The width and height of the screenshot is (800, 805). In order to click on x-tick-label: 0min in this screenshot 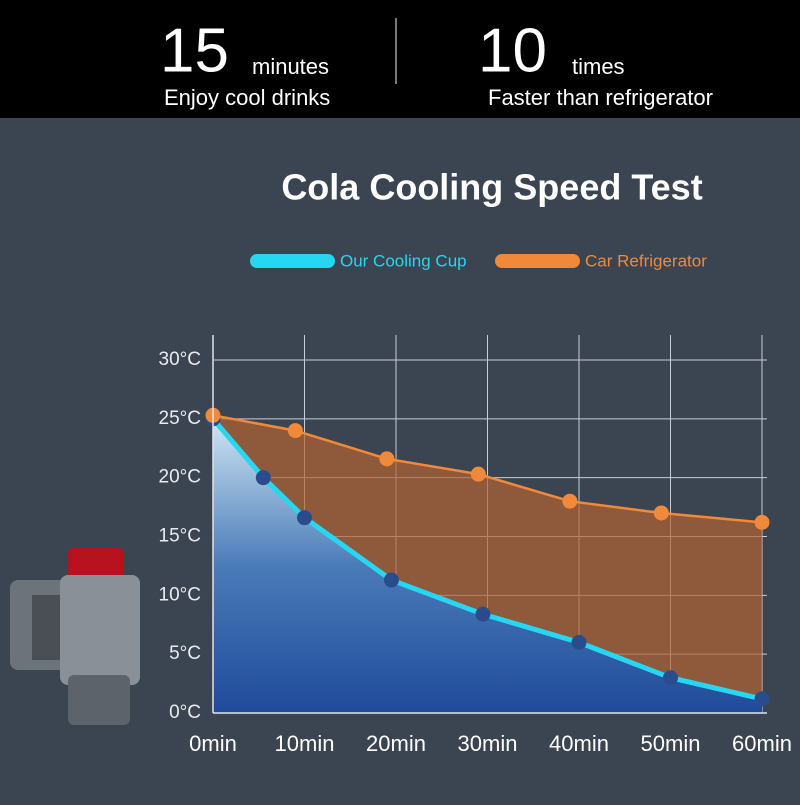, I will do `click(213, 743)`.